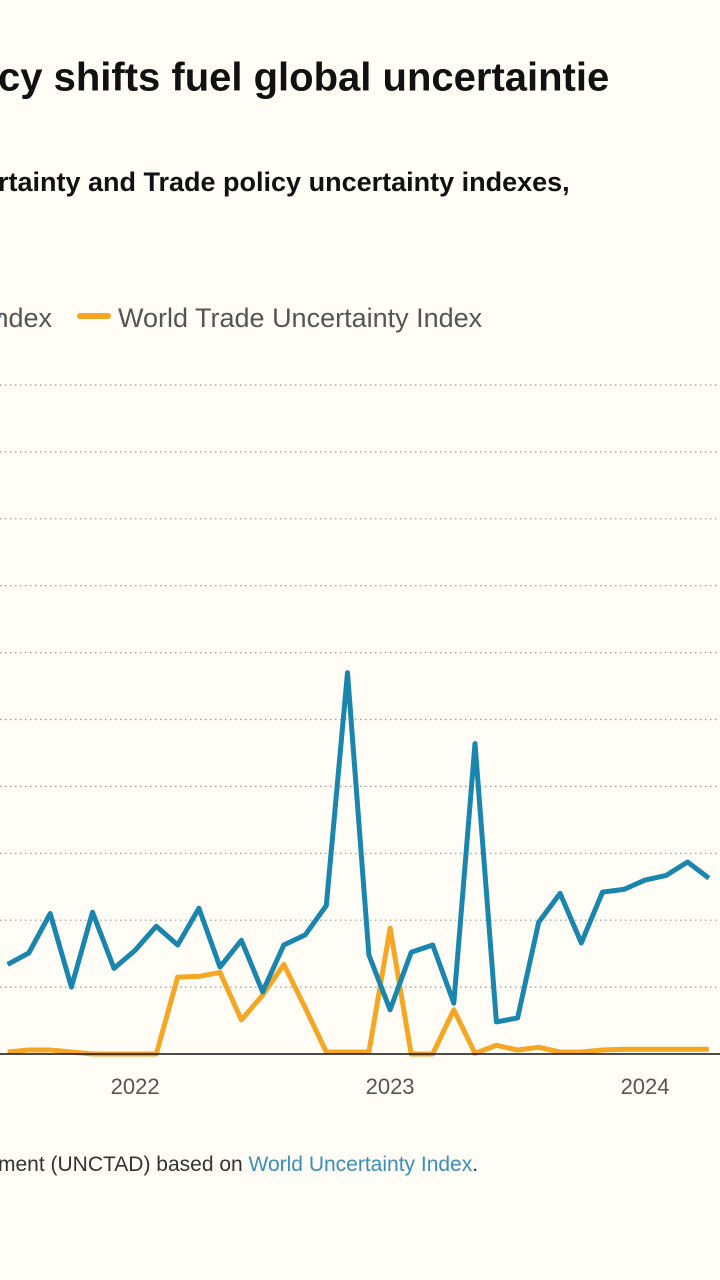  Describe the element at coordinates (300, 318) in the screenshot. I see `legend-label: World Trade Uncertainty Index` at that location.